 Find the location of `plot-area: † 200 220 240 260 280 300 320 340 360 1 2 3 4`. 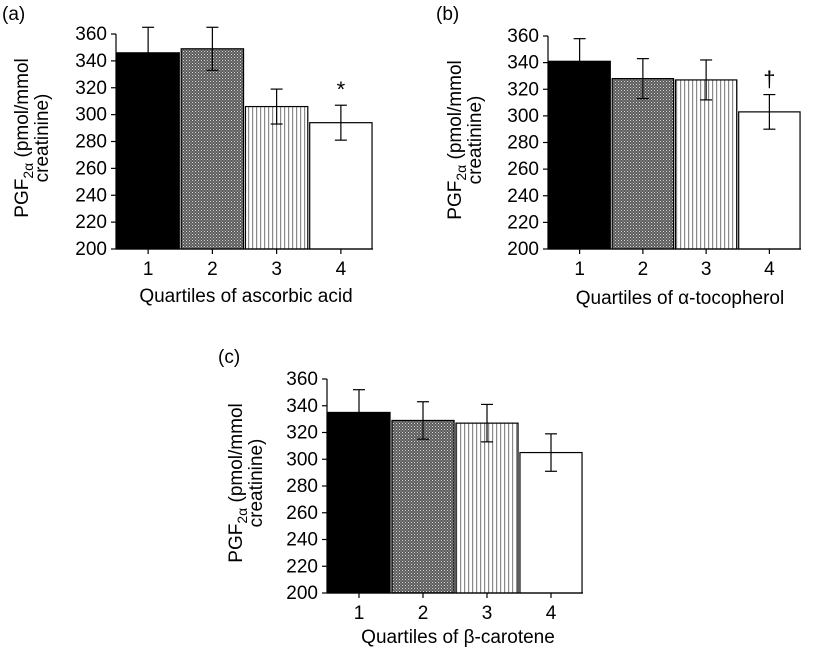

plot-area: † 200 220 240 260 280 300 320 340 360 1 2 3 4 is located at coordinates (654, 153).